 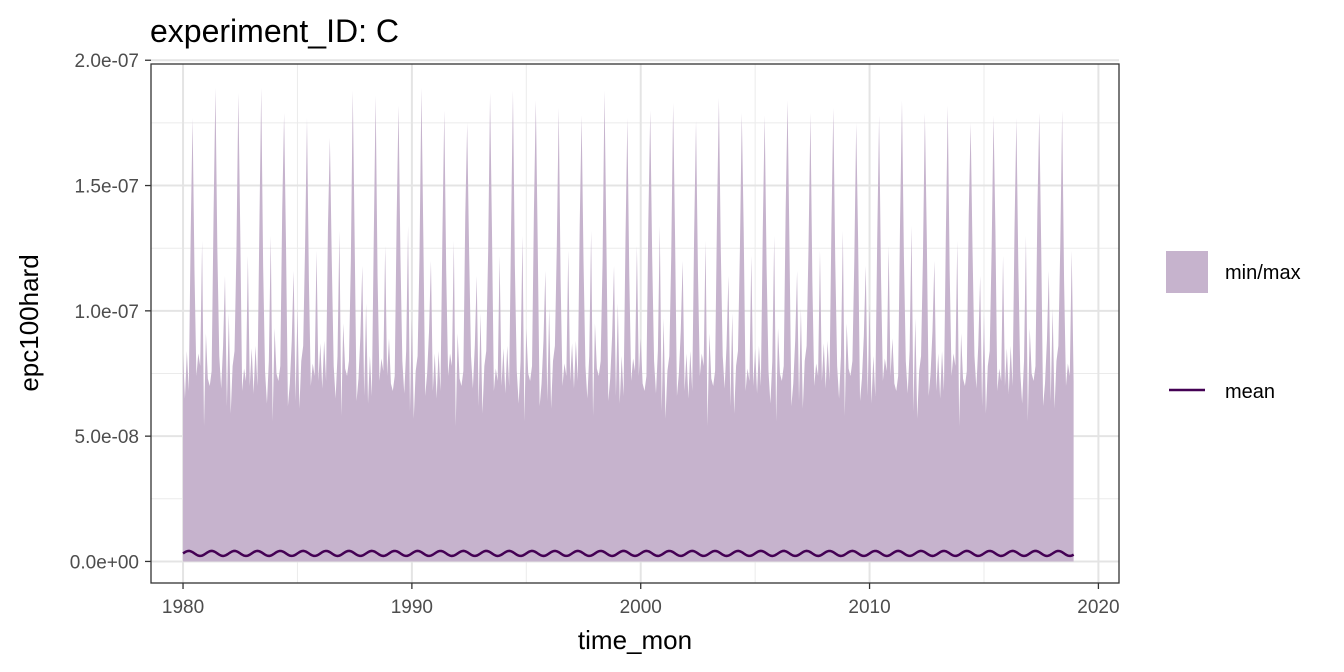 What do you see at coordinates (183, 607) in the screenshot?
I see `x-tick-label: 1980` at bounding box center [183, 607].